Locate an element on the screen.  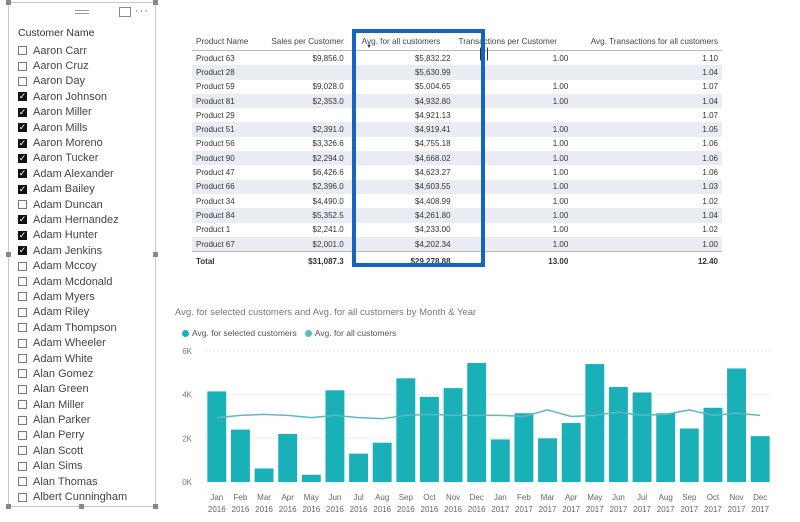
more-options-icon: ··· is located at coordinates (142, 11).